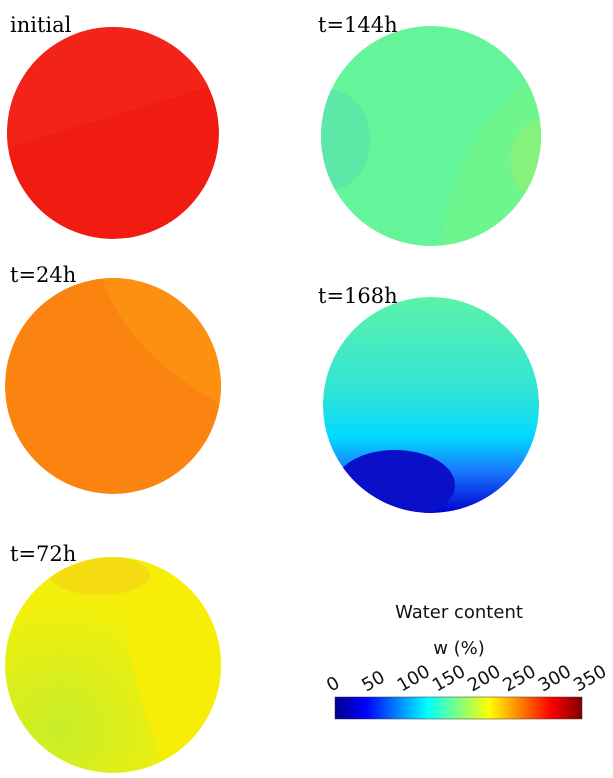 This screenshot has height=778, width=613. What do you see at coordinates (43, 275) in the screenshot?
I see `panel-label: t=24h` at bounding box center [43, 275].